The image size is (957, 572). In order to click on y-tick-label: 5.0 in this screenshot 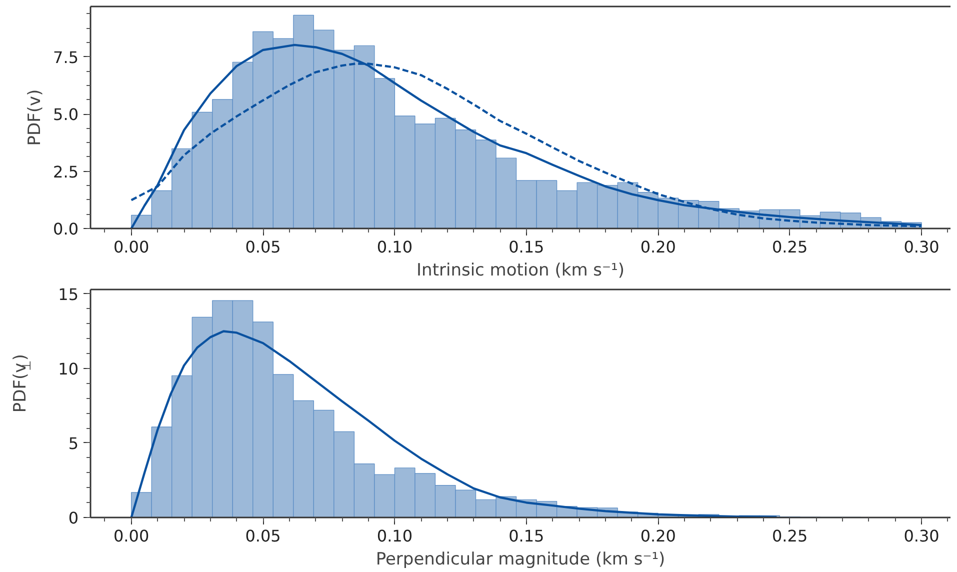, I will do `click(66, 114)`.